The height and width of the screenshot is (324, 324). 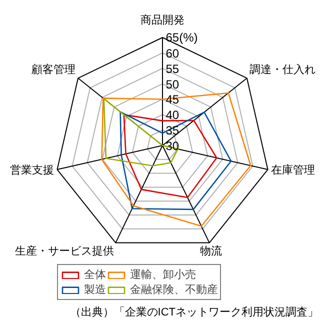 What do you see at coordinates (292, 169) in the screenshot?
I see `spoke-label: 在庫管理` at bounding box center [292, 169].